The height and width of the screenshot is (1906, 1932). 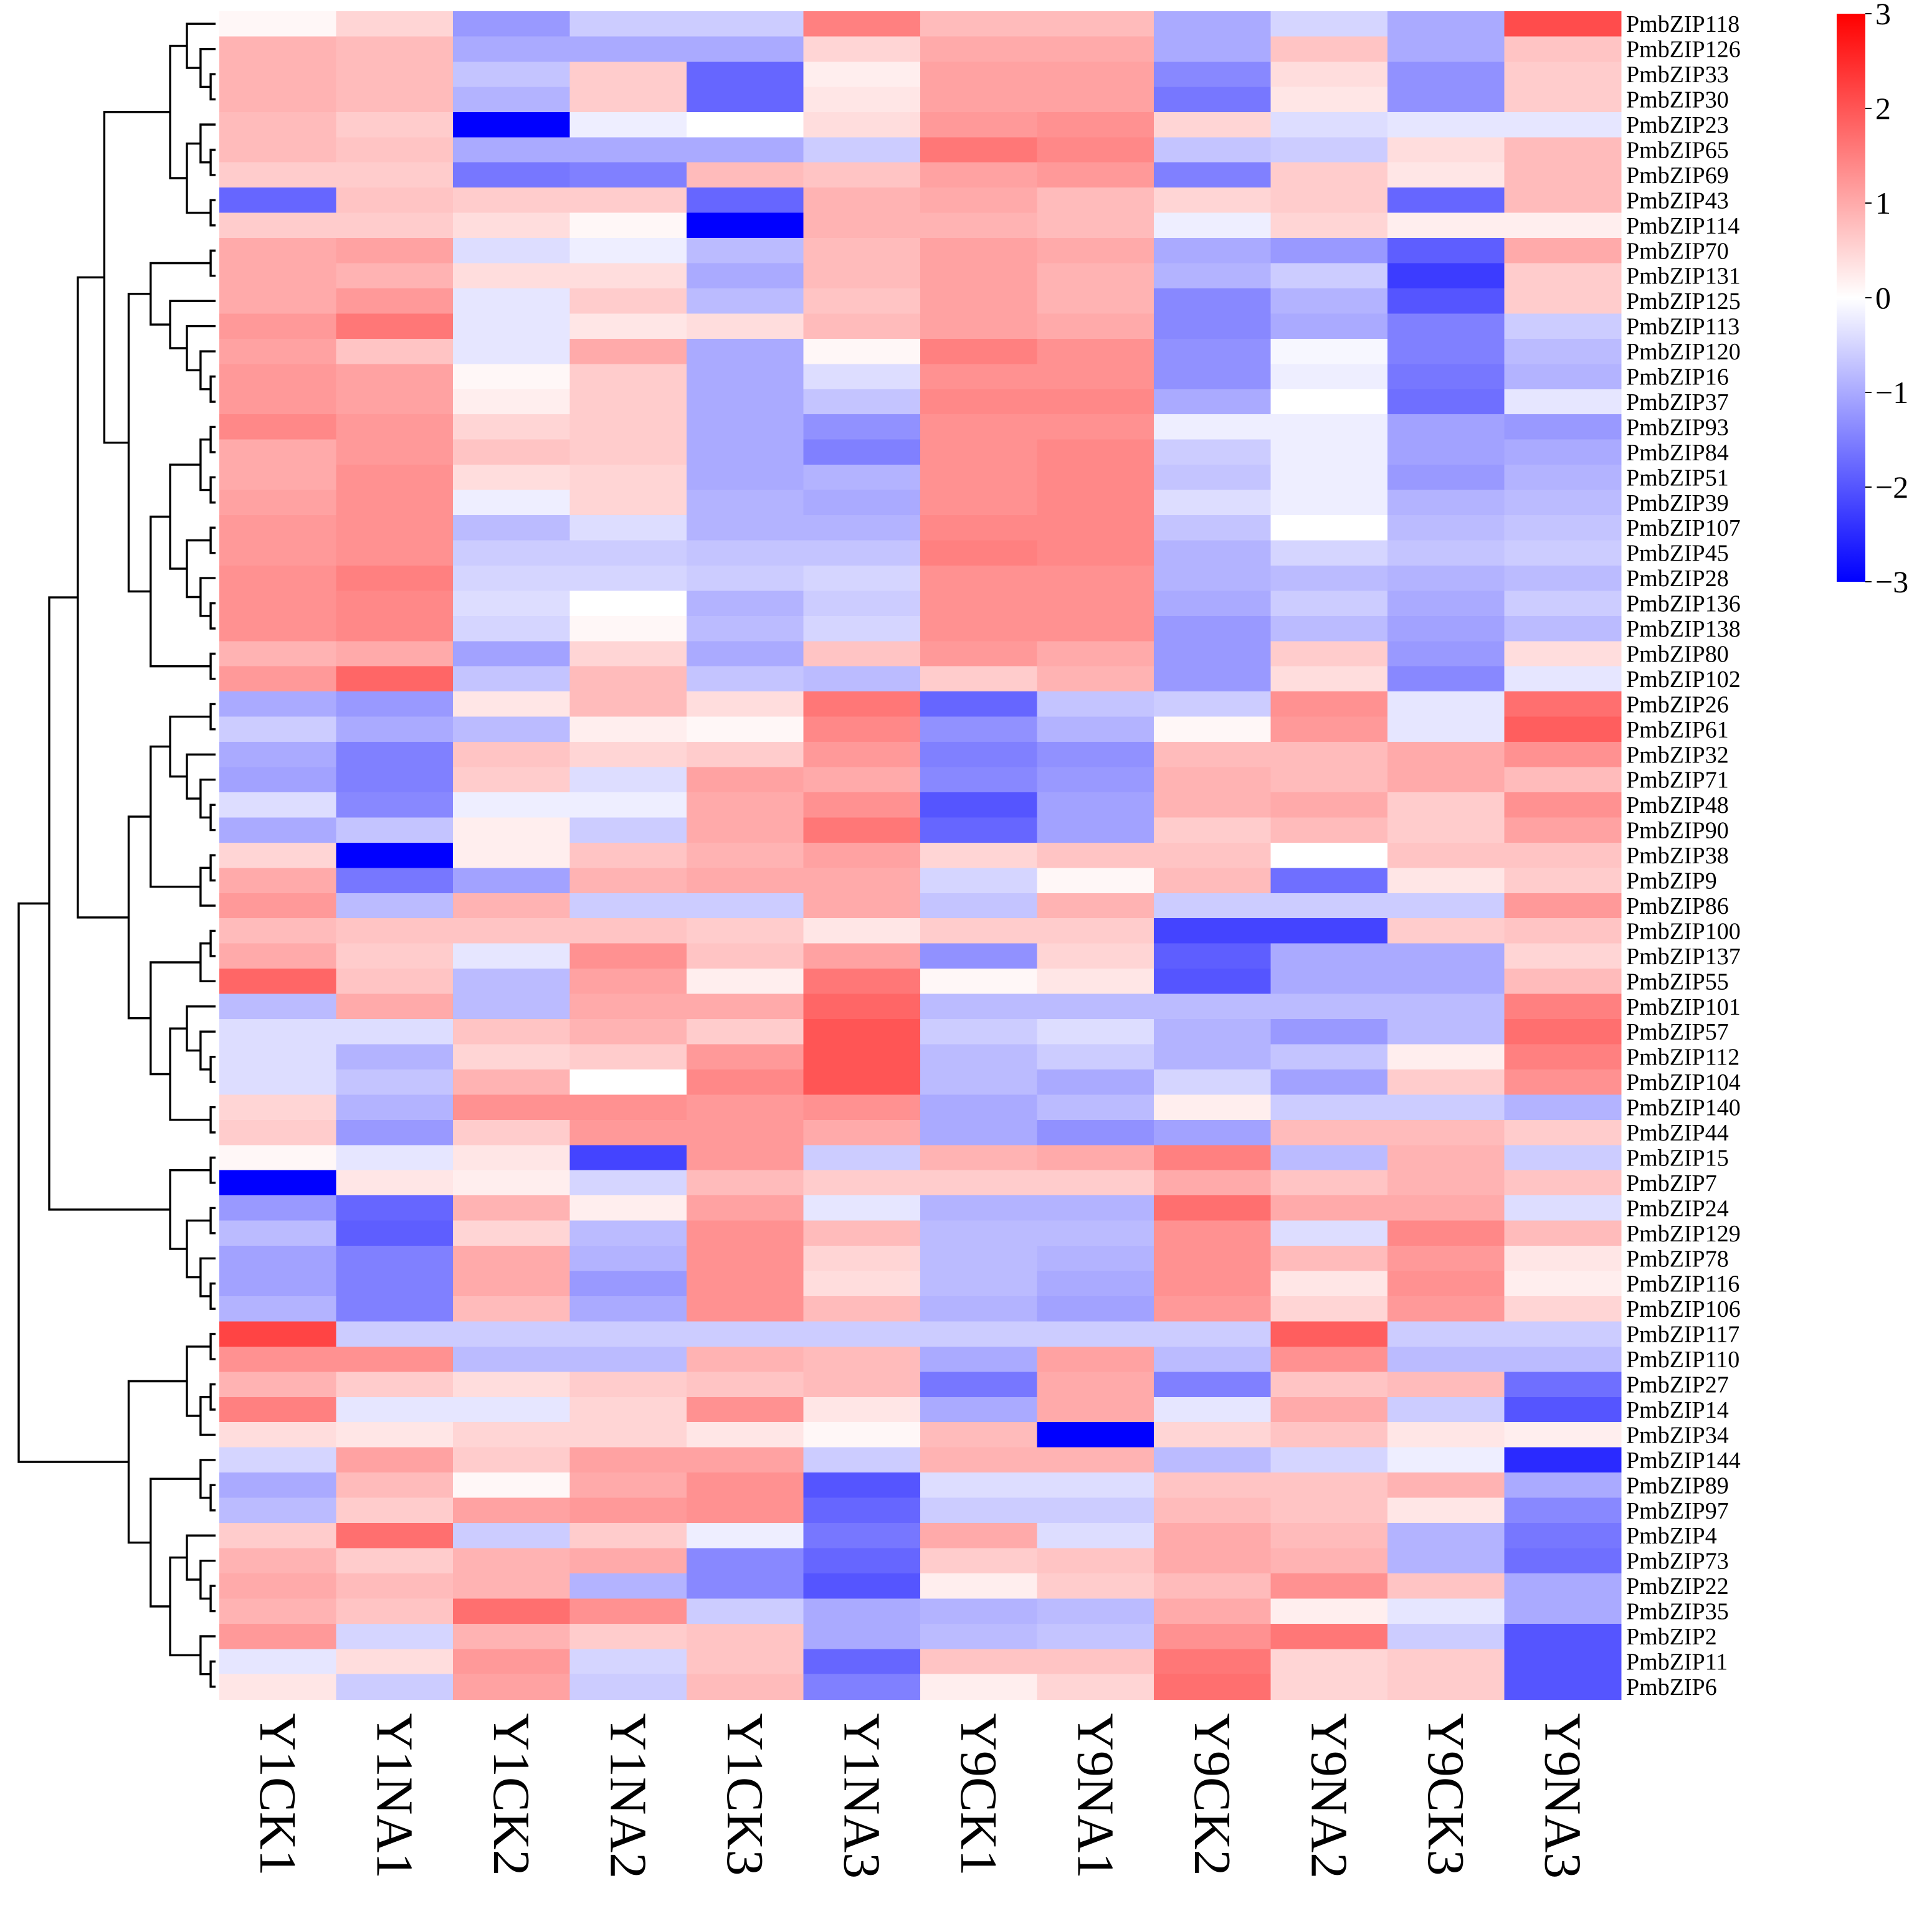 I want to click on row-label: PmbZIP78, so click(x=1677, y=1259).